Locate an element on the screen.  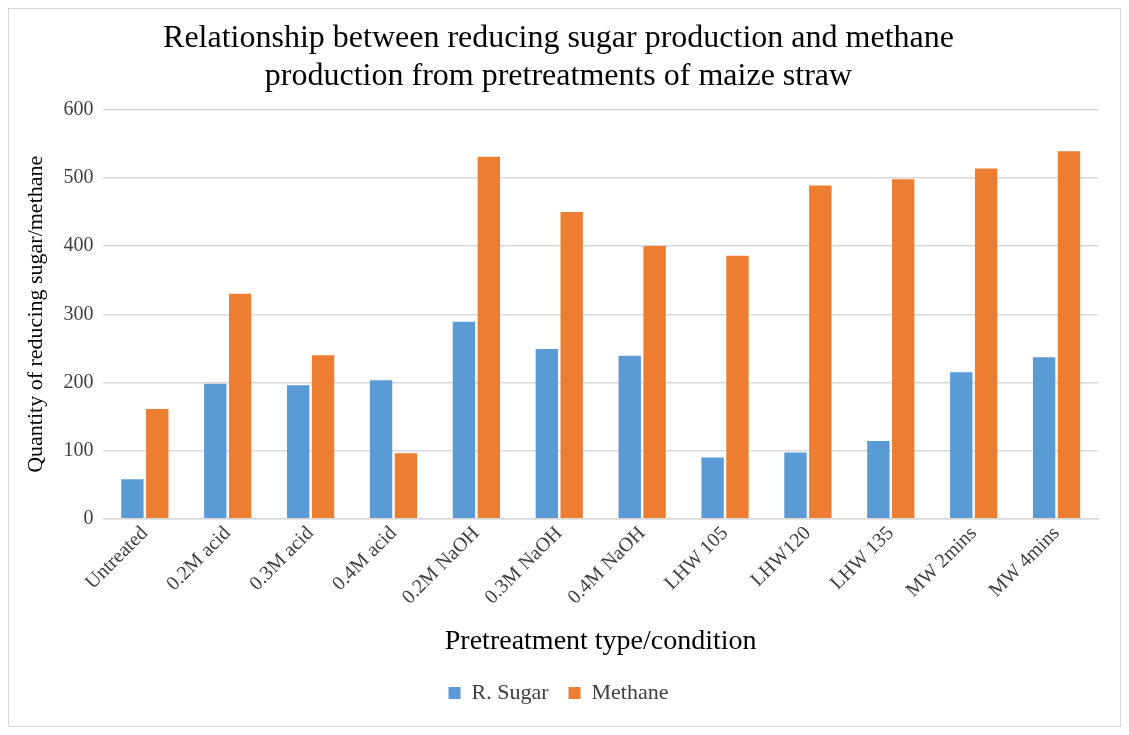
y-tick-label: 100 is located at coordinates (78, 448).